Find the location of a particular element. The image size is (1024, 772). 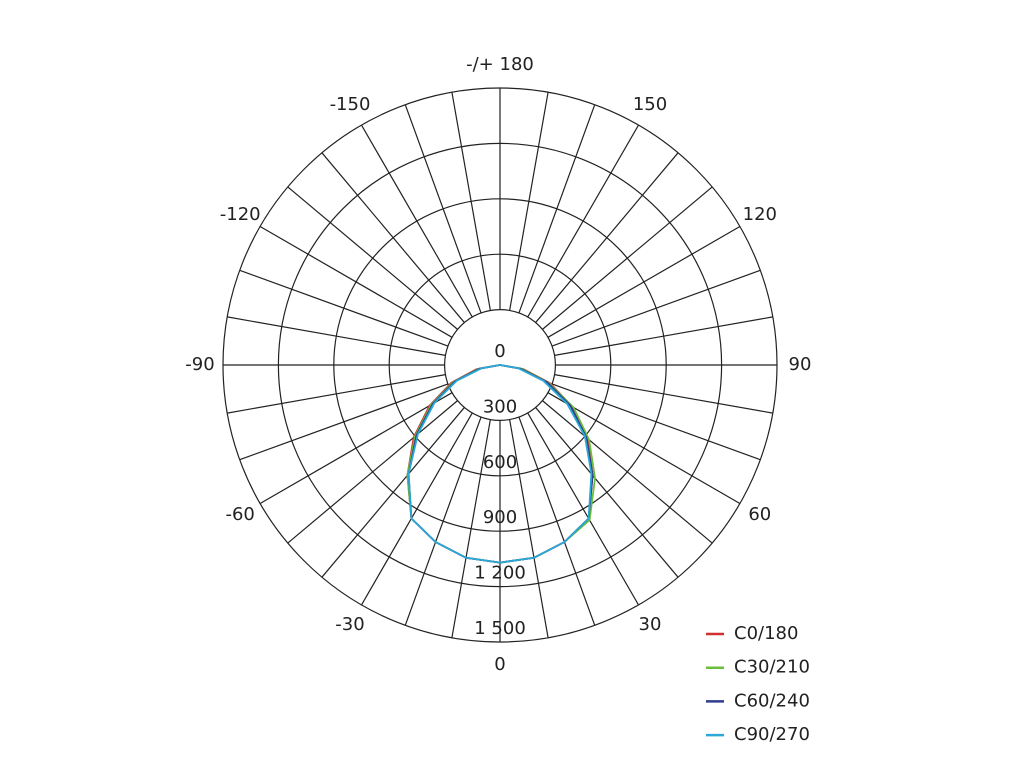

angle-label: -150 is located at coordinates (350, 104).